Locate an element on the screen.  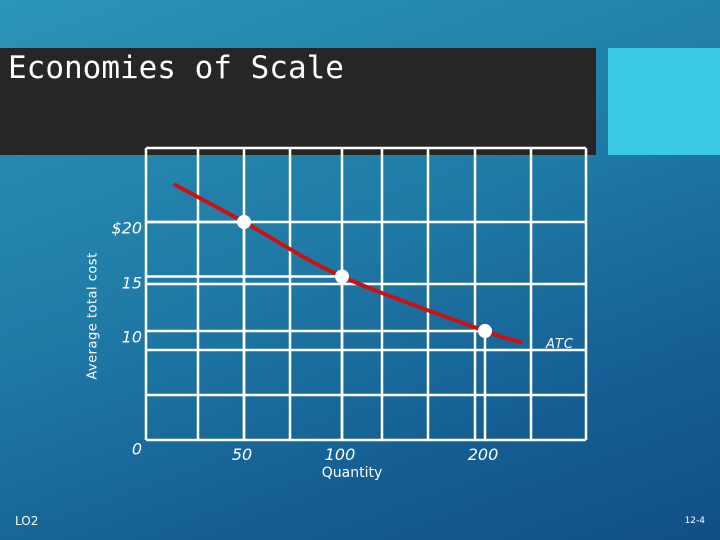
x-axis-label: Quantity is located at coordinates (352, 473).